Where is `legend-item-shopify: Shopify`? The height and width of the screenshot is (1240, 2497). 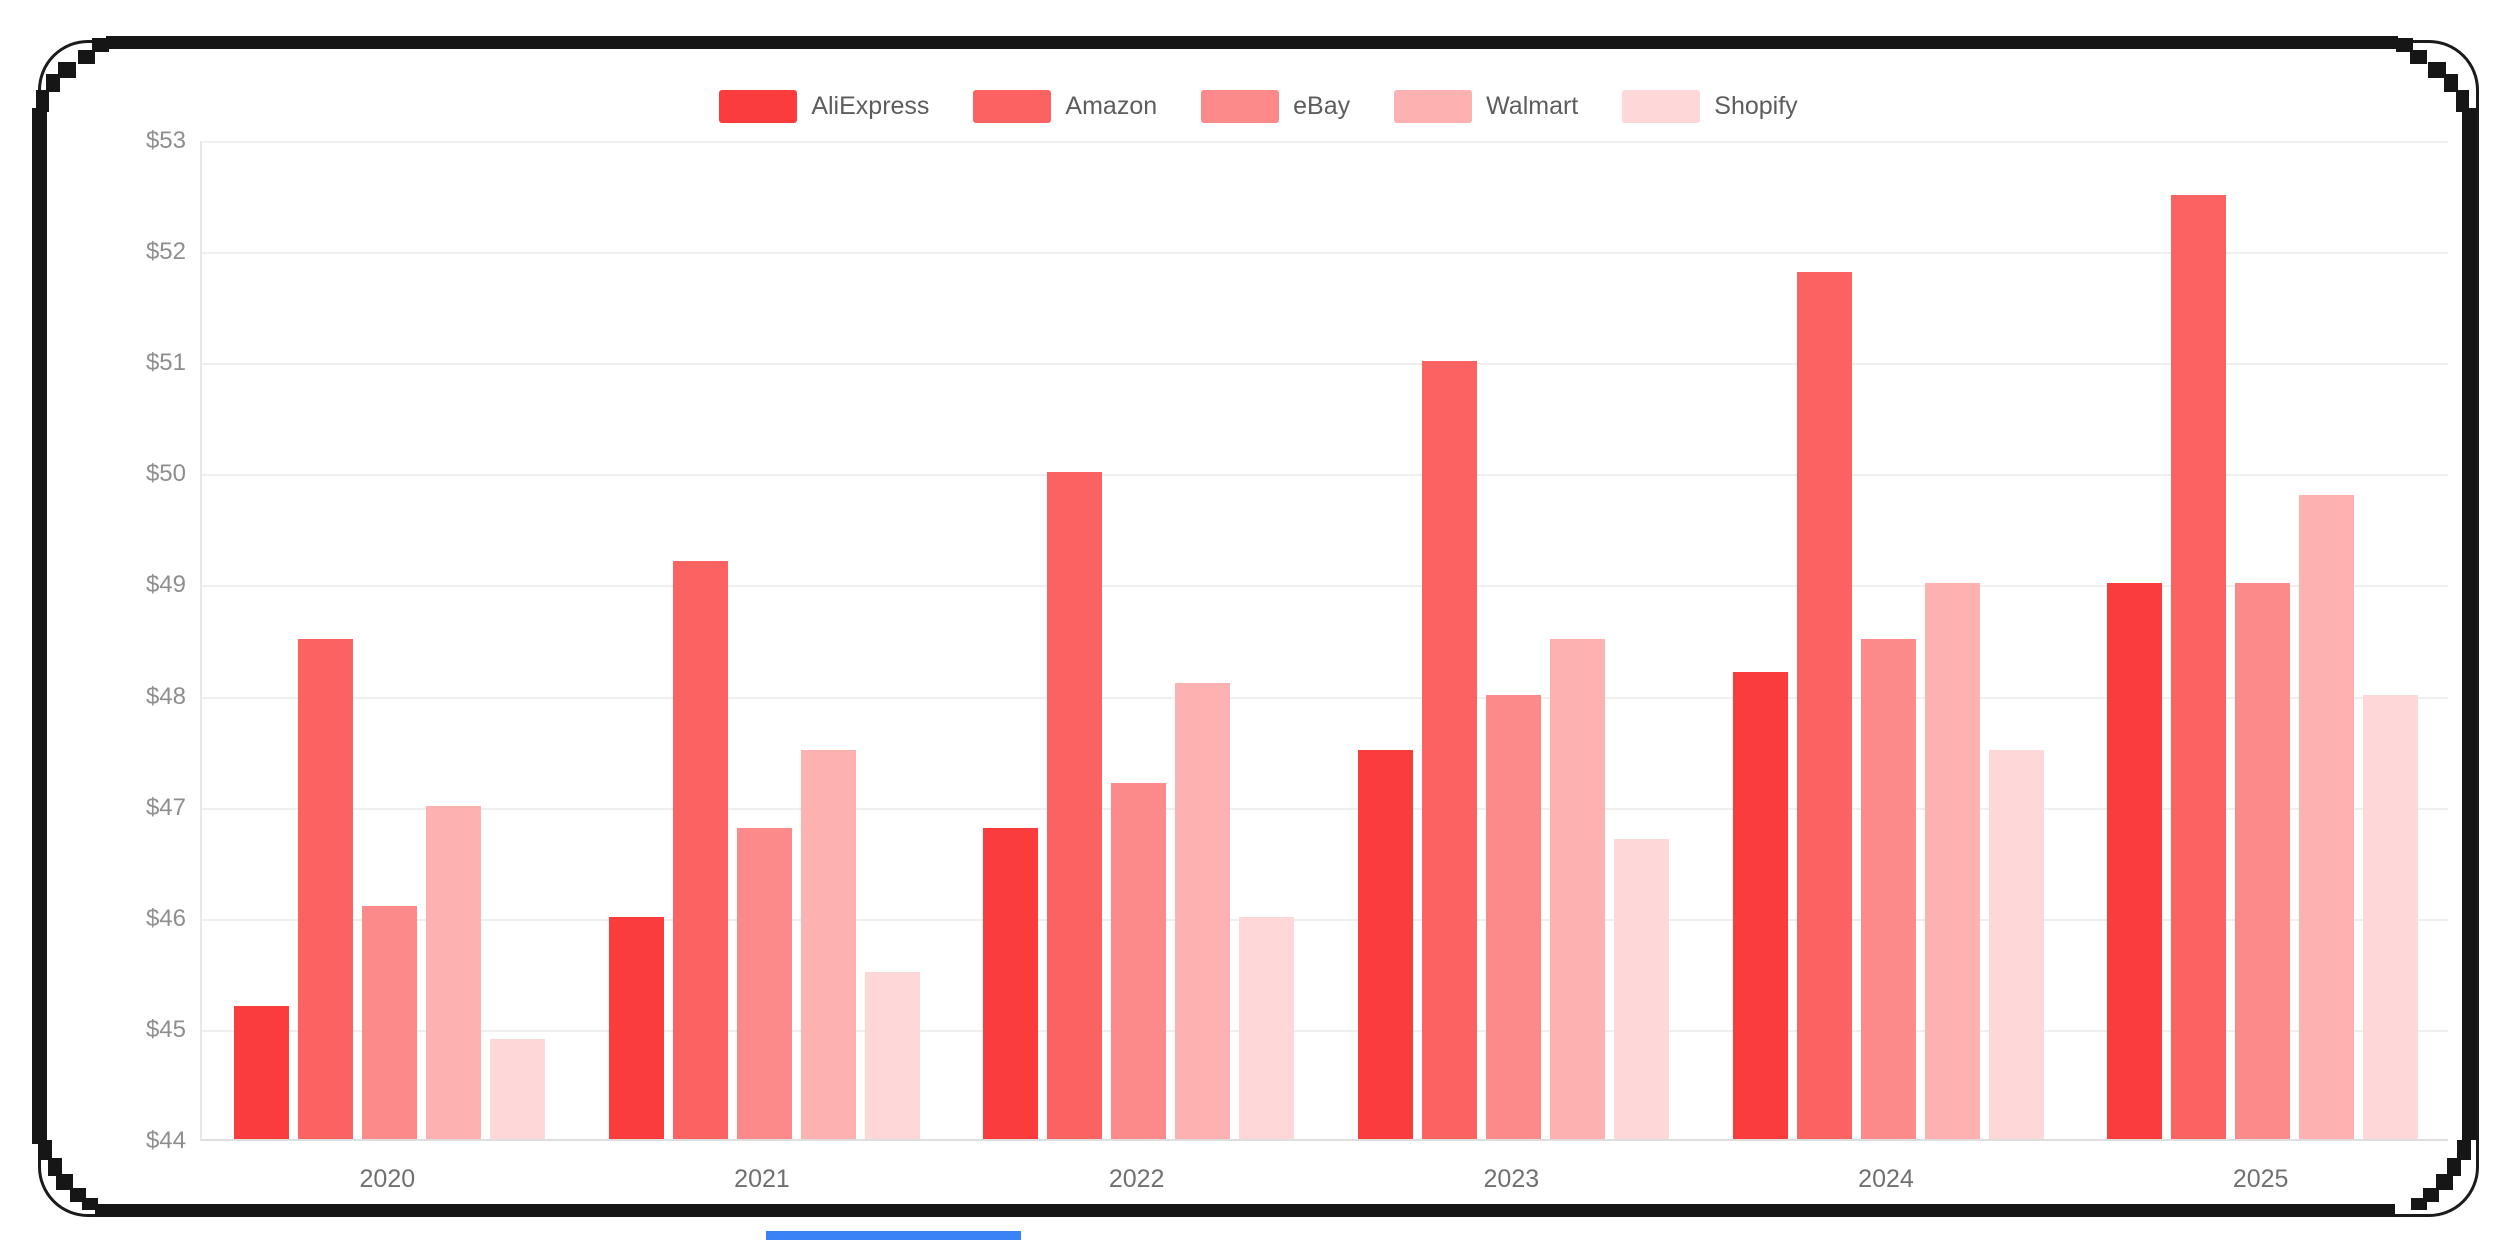
legend-item-shopify: Shopify is located at coordinates (1710, 106).